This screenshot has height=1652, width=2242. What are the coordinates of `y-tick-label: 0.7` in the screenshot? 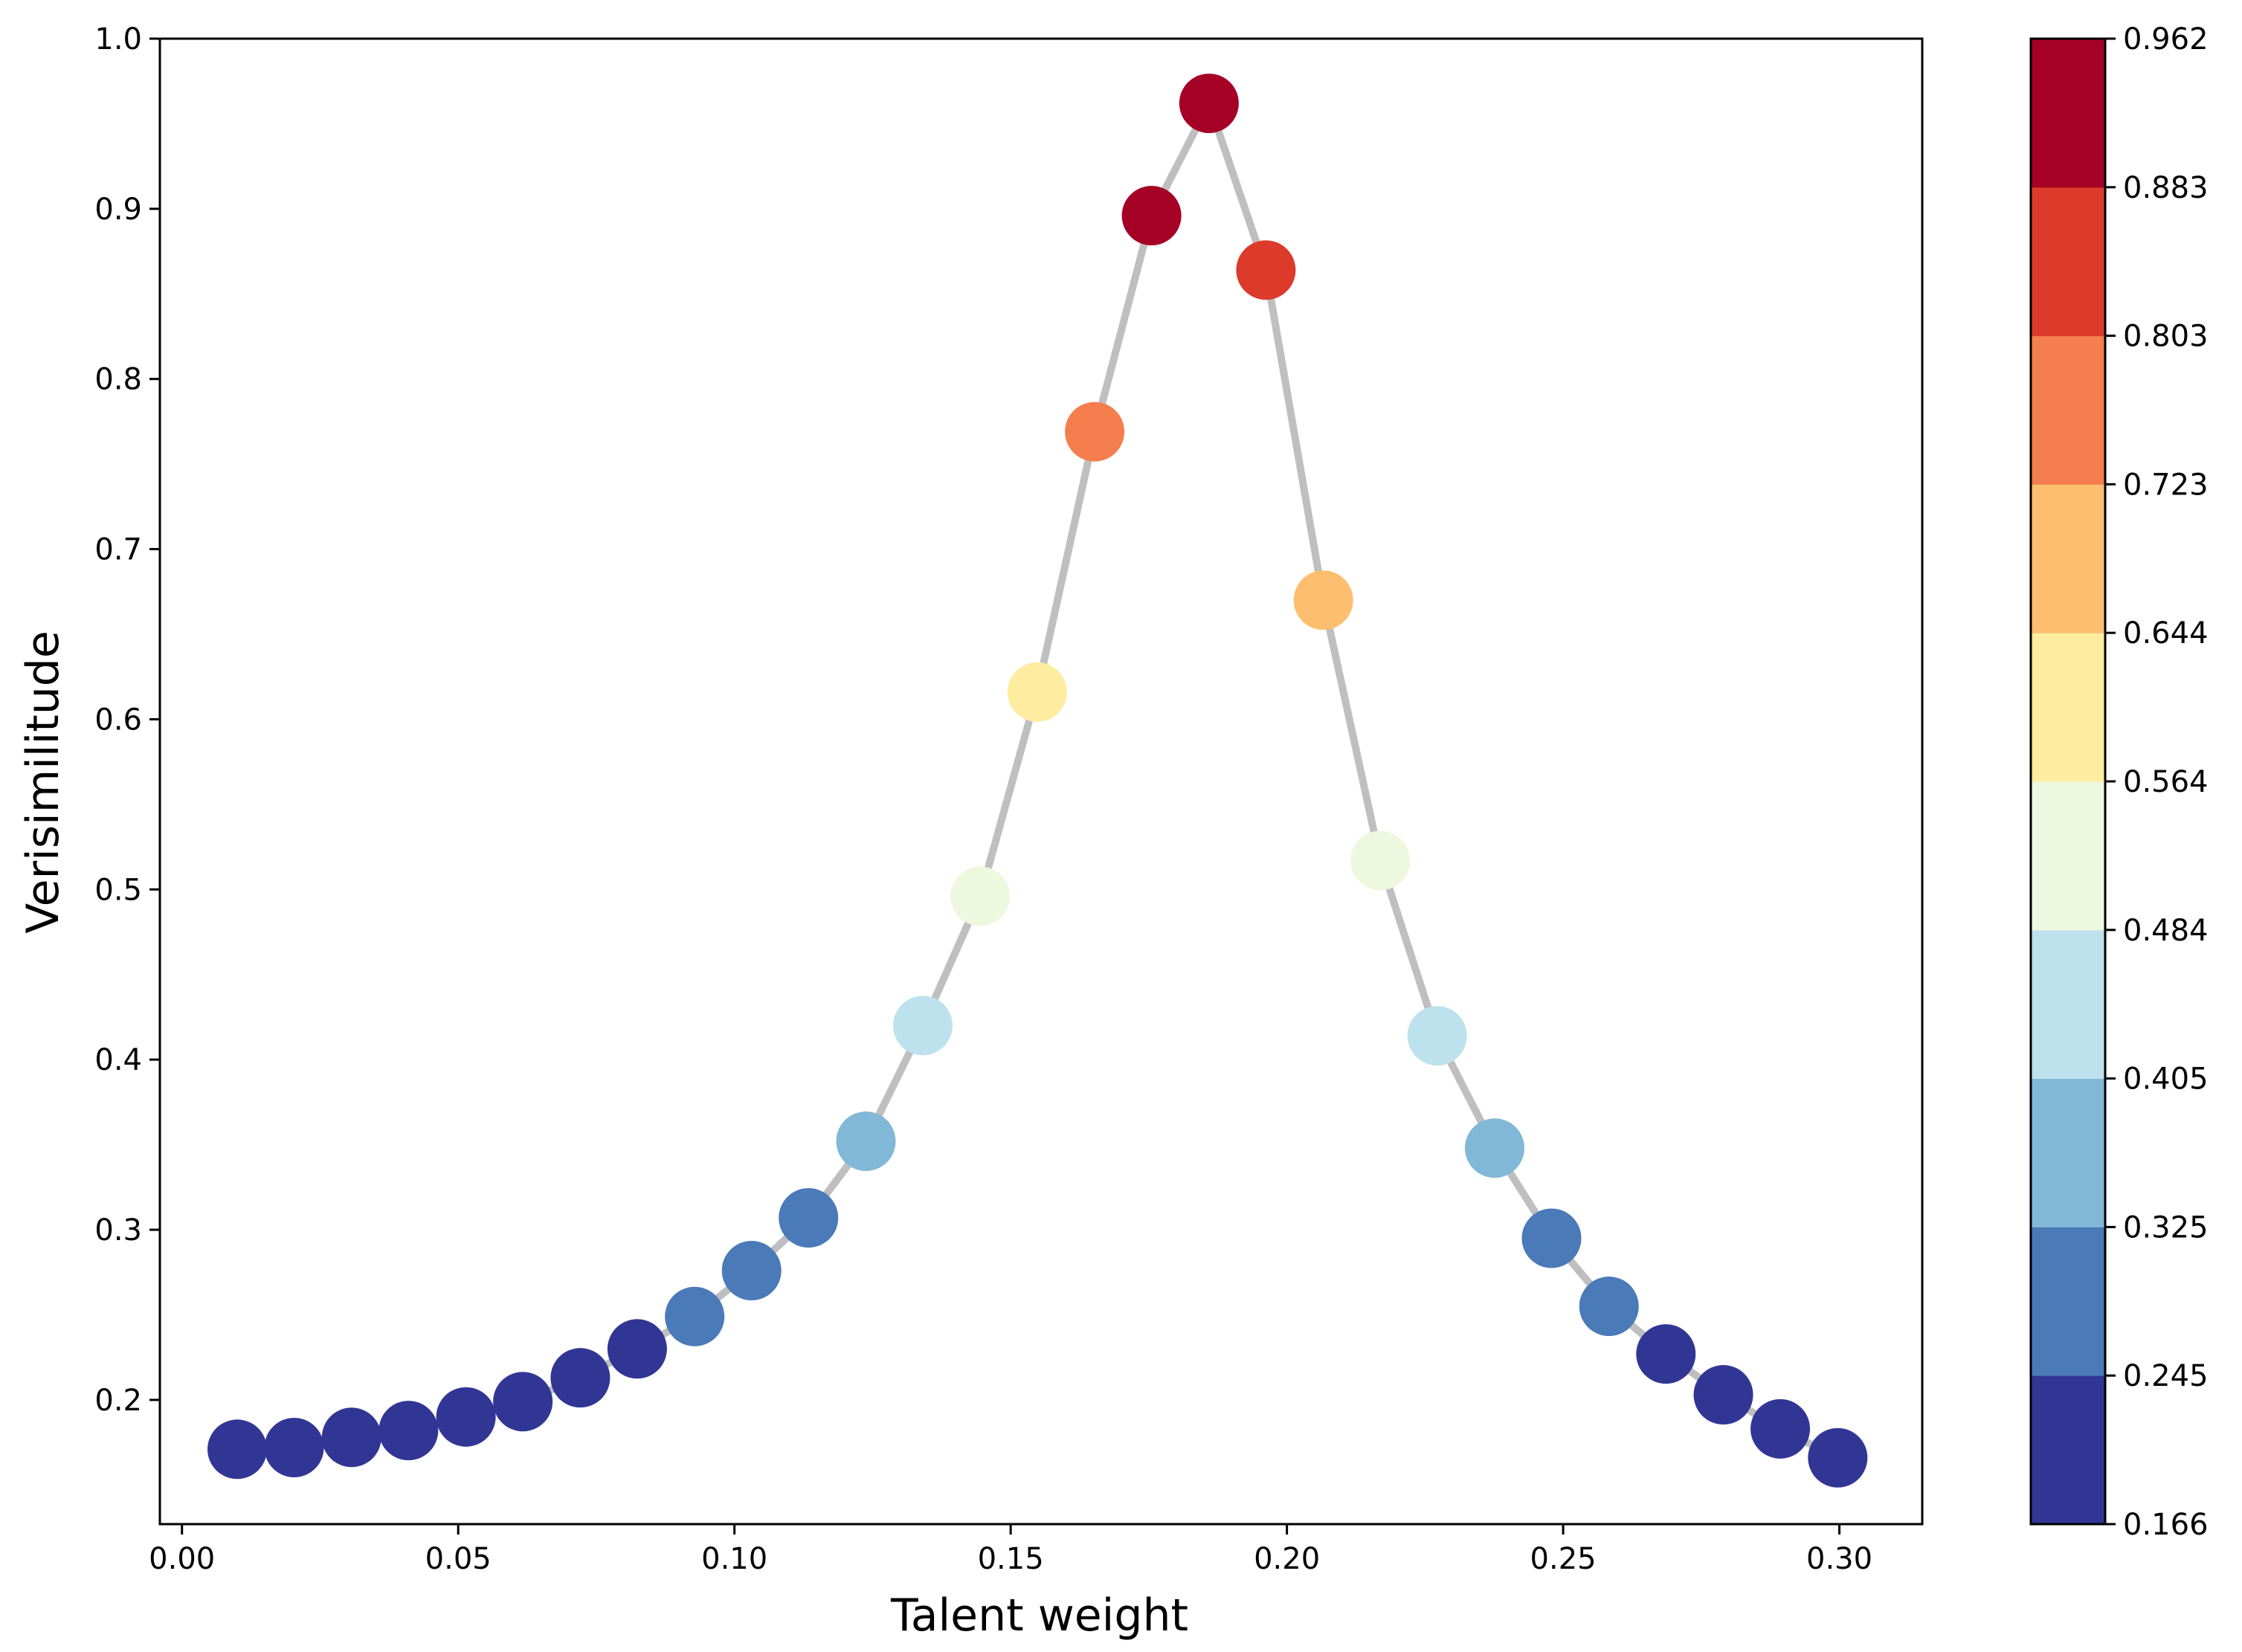 It's located at (118, 550).